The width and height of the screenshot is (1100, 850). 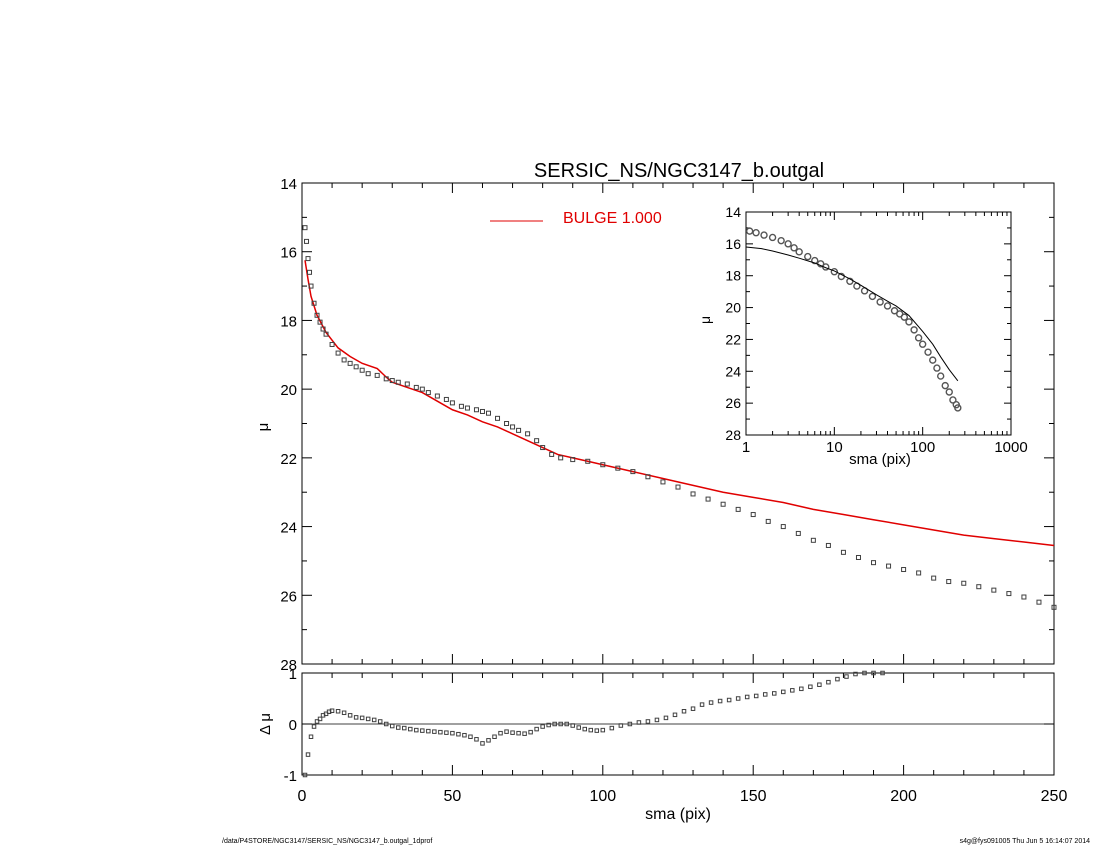 What do you see at coordinates (834, 447) in the screenshot?
I see `inset-x-tick-label: 10` at bounding box center [834, 447].